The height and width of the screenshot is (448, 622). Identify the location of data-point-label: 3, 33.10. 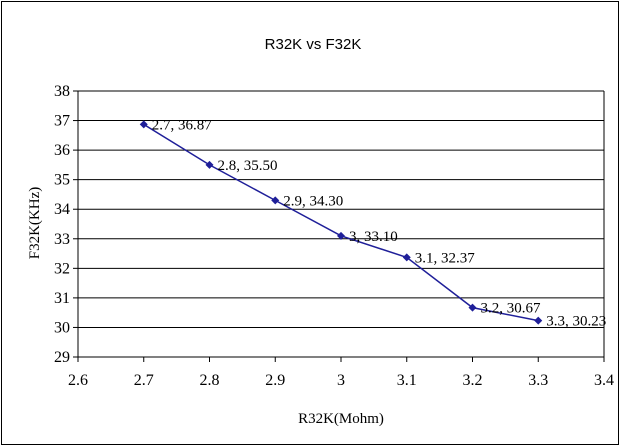
(373, 237).